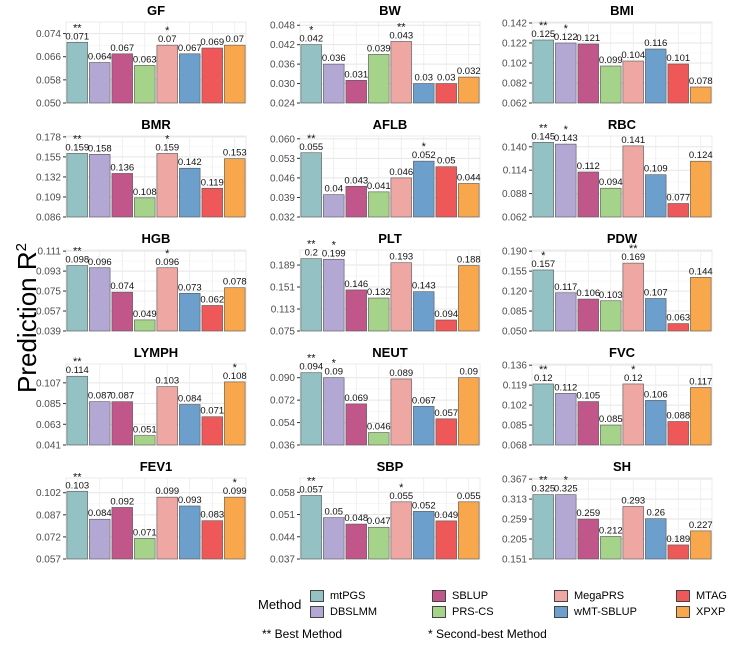 The width and height of the screenshot is (747, 670). What do you see at coordinates (469, 90) in the screenshot?
I see `bar-bw-xpxp` at bounding box center [469, 90].